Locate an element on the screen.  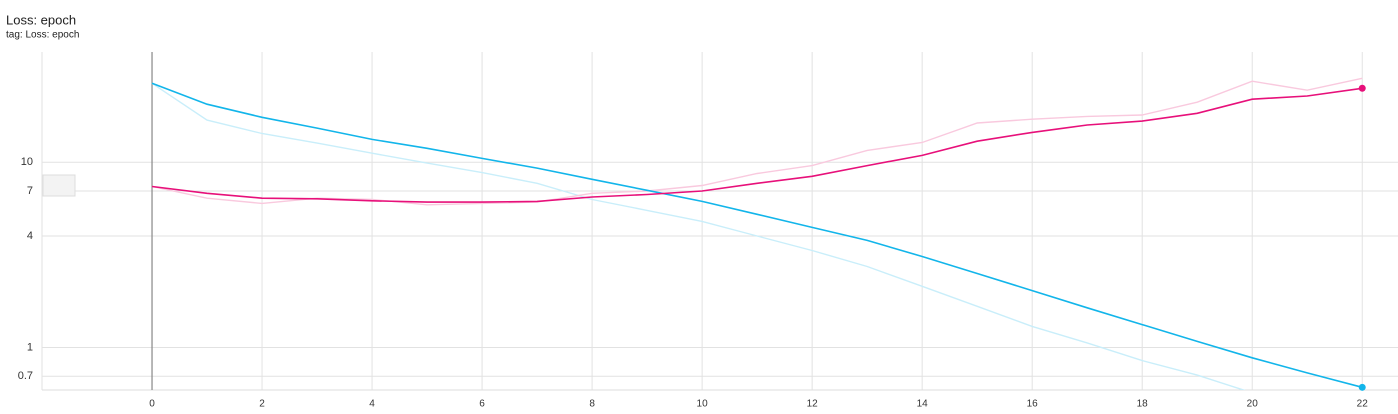
x-tick-label: 2 is located at coordinates (262, 404).